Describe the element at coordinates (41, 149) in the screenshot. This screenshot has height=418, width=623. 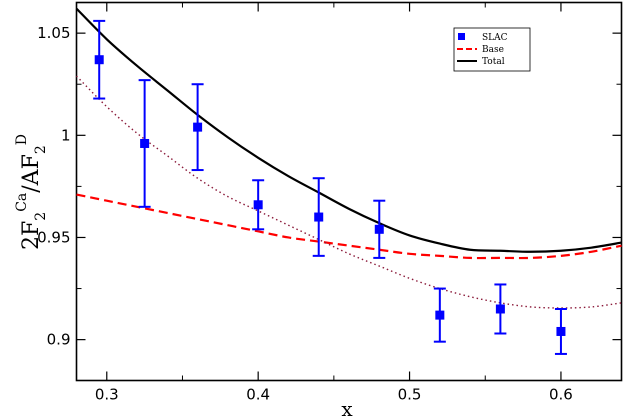
I see `y-label-sub2: 2` at that location.